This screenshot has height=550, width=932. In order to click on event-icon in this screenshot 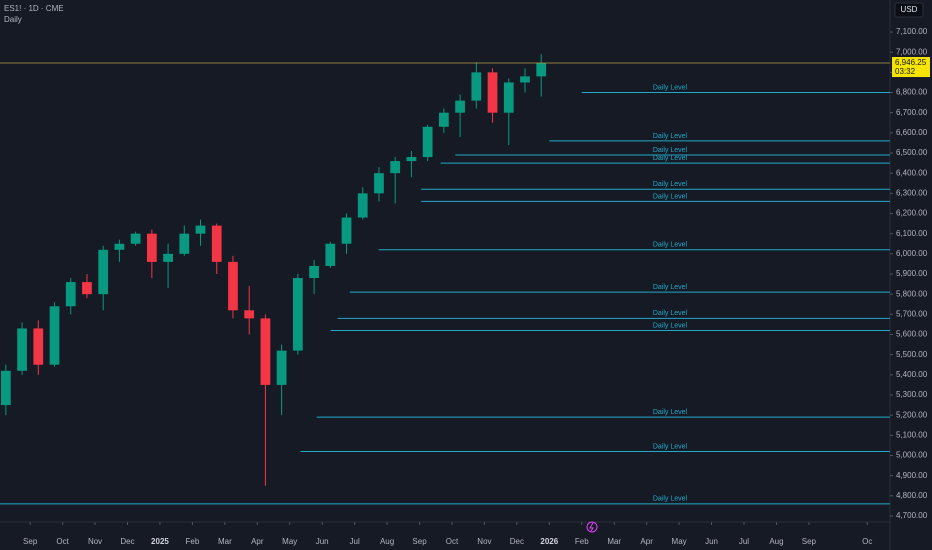, I will do `click(592, 527)`.